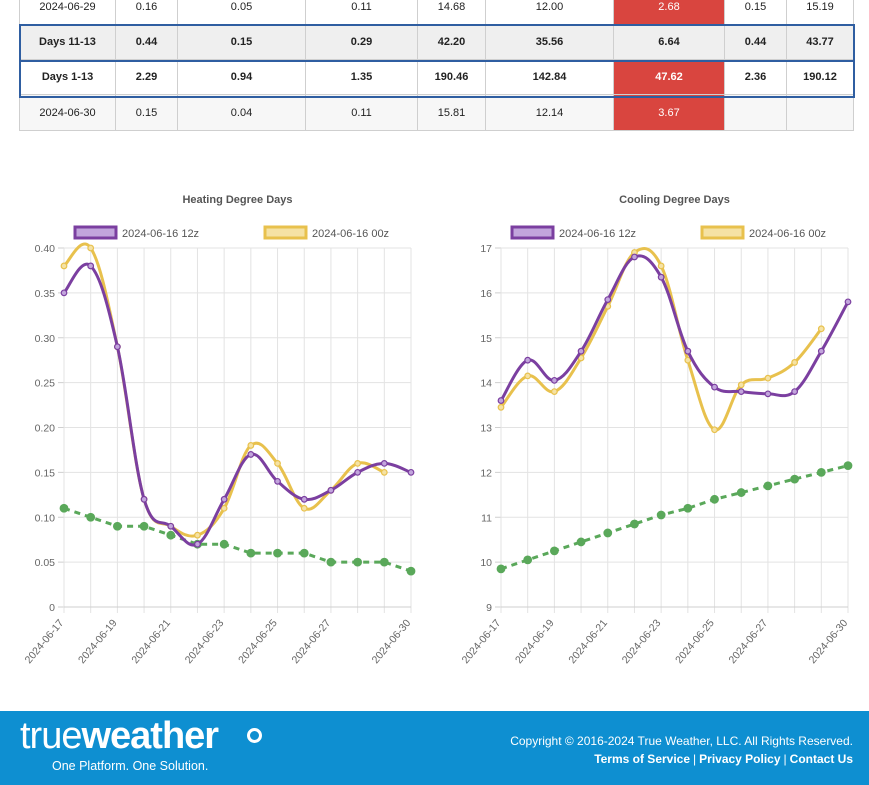 The height and width of the screenshot is (785, 869). What do you see at coordinates (67, 112) in the screenshot?
I see `table-cell: 2024-06-30` at bounding box center [67, 112].